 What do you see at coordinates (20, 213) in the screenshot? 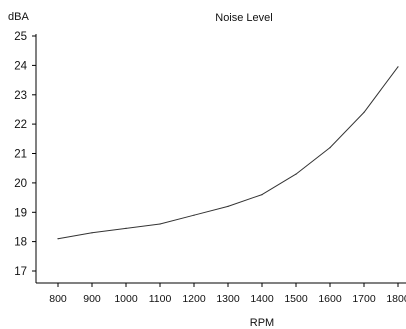
I see `y-tick-label: 19` at bounding box center [20, 213].